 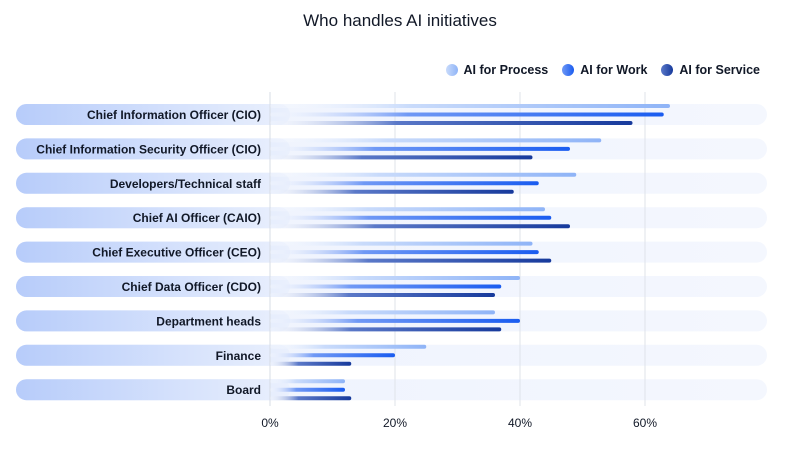 I want to click on legend-item-process: AI for Process, so click(x=497, y=70).